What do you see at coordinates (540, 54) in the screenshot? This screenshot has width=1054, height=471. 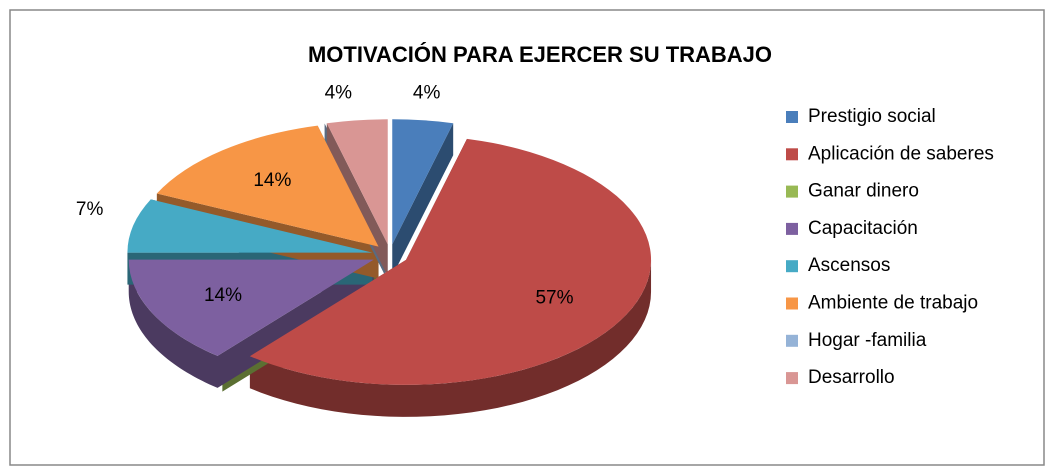 I see `chart-title: MOTIVACIÓN PARA EJERCER SU TRABAJO` at bounding box center [540, 54].